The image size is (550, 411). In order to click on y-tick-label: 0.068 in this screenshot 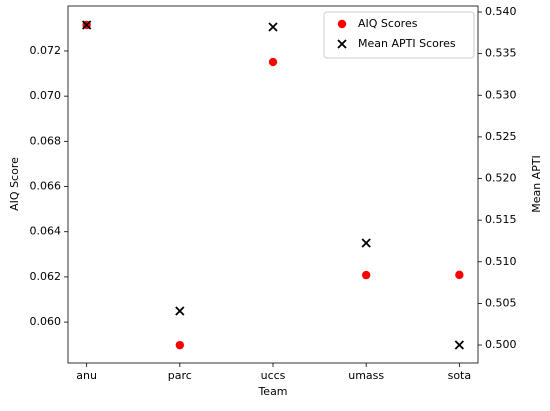, I will do `click(46, 140)`.